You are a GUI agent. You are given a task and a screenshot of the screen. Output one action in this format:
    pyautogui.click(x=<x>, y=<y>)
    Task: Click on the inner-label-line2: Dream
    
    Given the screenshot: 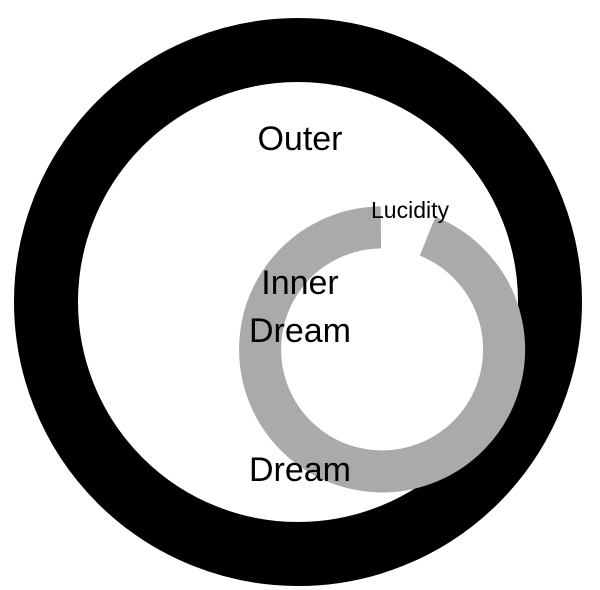 What is the action you would take?
    pyautogui.click(x=300, y=331)
    